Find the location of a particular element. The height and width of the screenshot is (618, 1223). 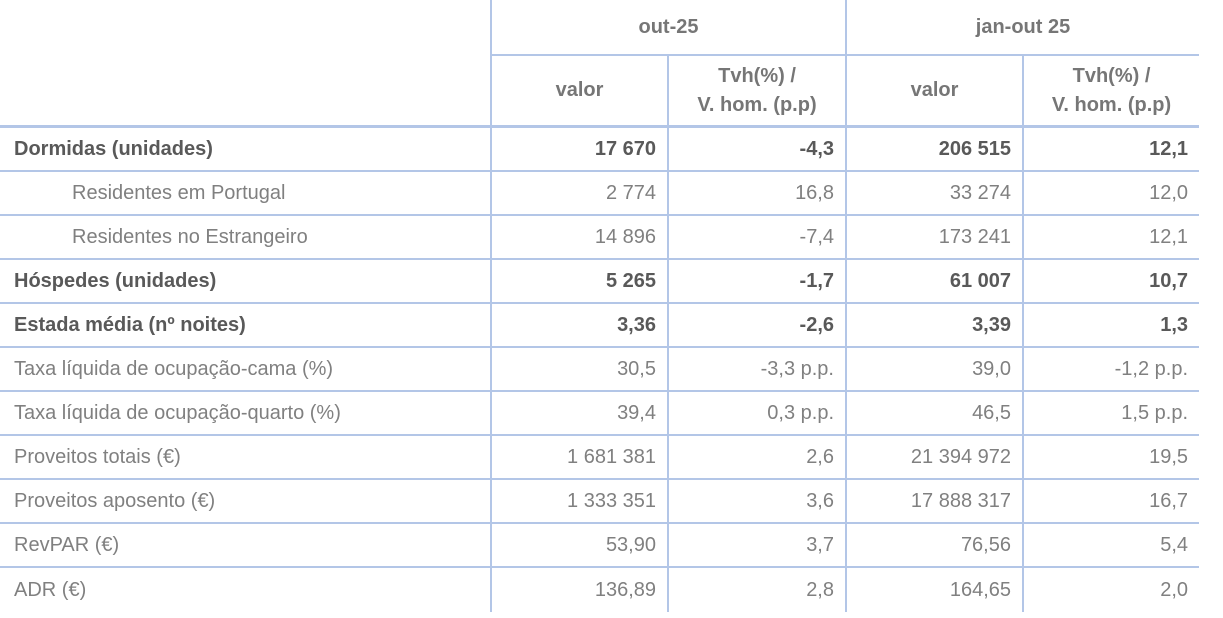

cell-out25-tvh: 2,6 is located at coordinates (756, 458).